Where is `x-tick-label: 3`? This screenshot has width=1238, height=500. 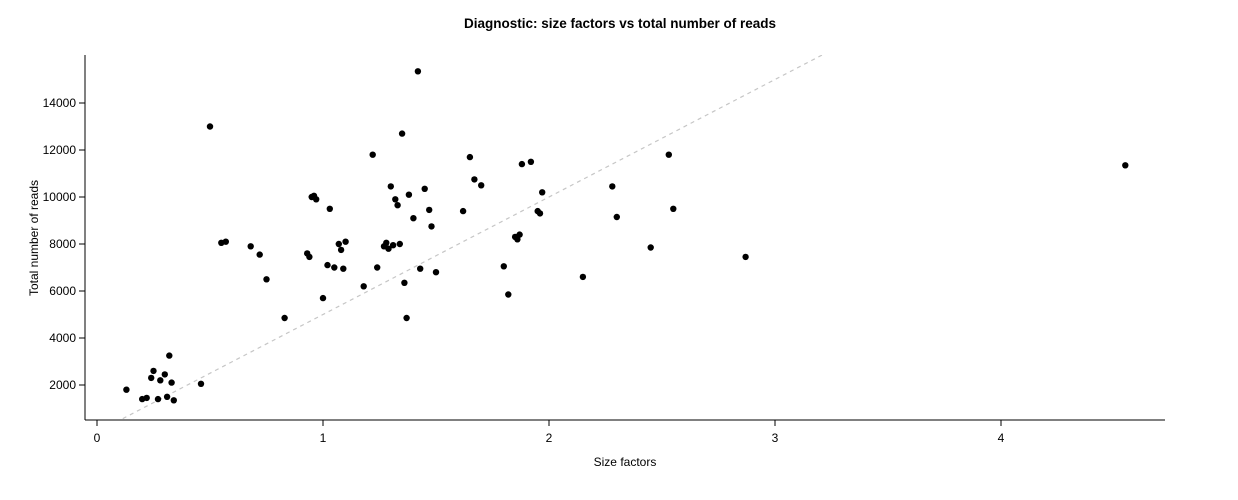 x-tick-label: 3 is located at coordinates (775, 438).